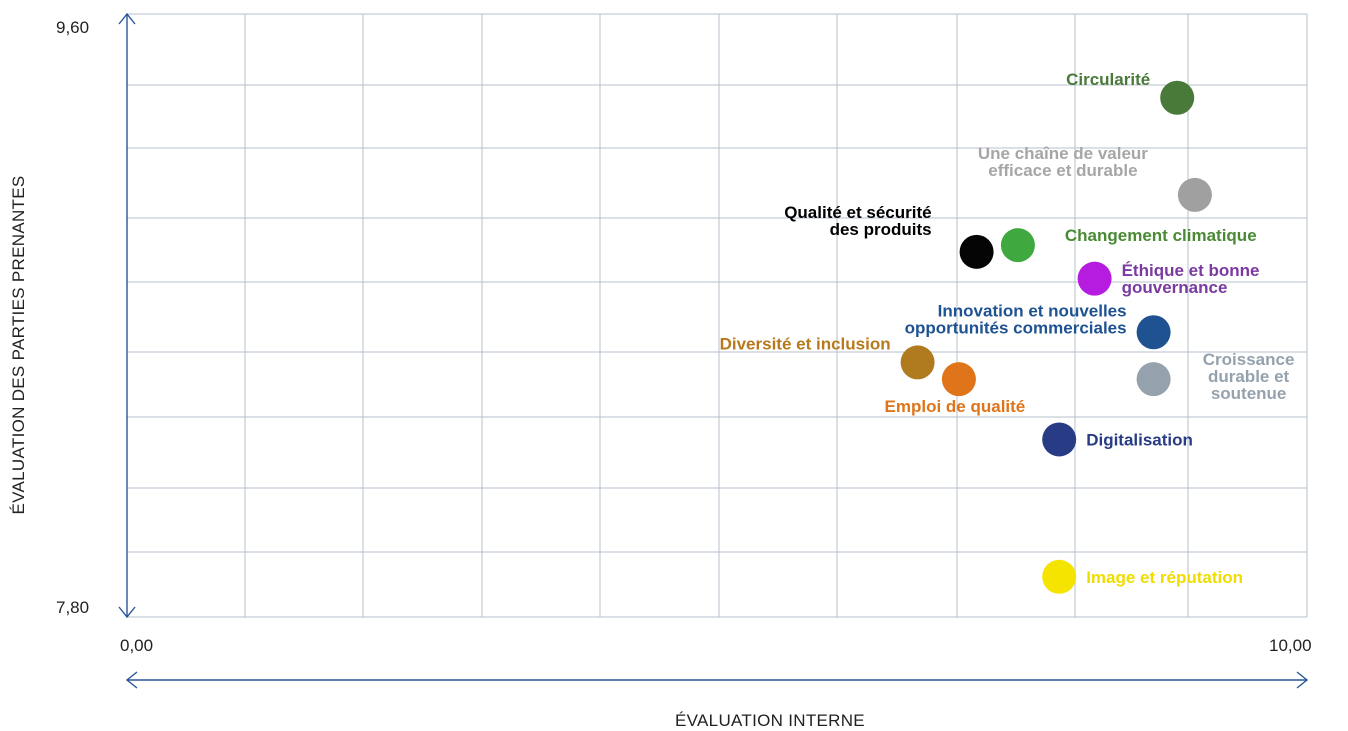 The image size is (1348, 731). I want to click on point-label: Qualité et sécurité des produits, so click(857, 221).